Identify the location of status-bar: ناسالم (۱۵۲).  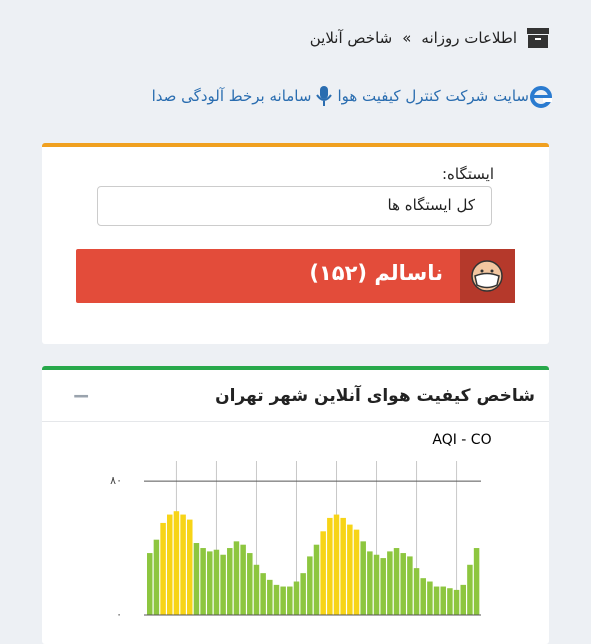
(295, 276).